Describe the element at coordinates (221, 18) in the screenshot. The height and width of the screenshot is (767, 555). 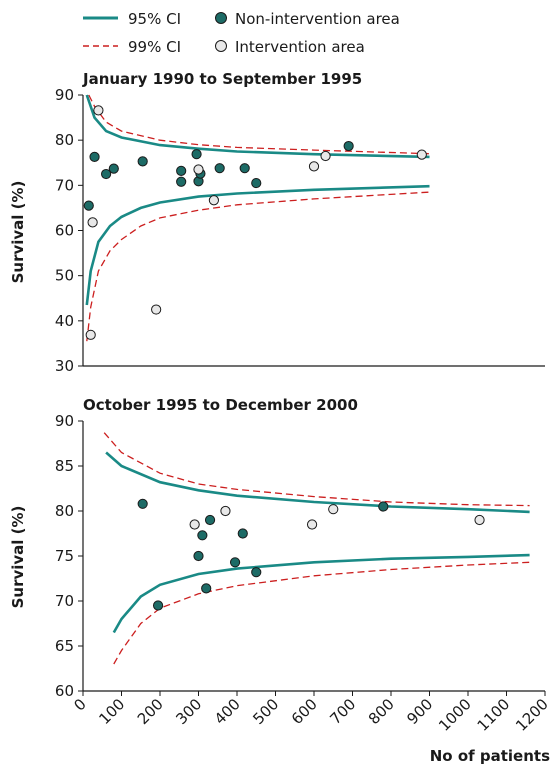
I see `legend-non-intervention-marker` at that location.